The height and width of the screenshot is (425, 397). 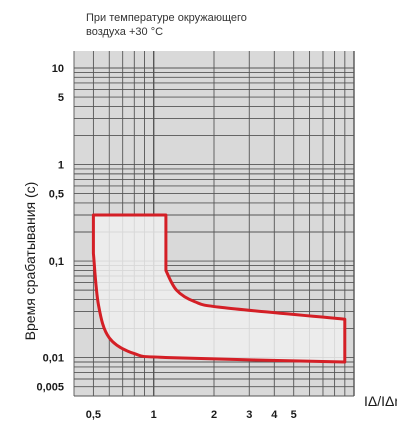 I want to click on x-tick-label: 3, so click(x=249, y=415).